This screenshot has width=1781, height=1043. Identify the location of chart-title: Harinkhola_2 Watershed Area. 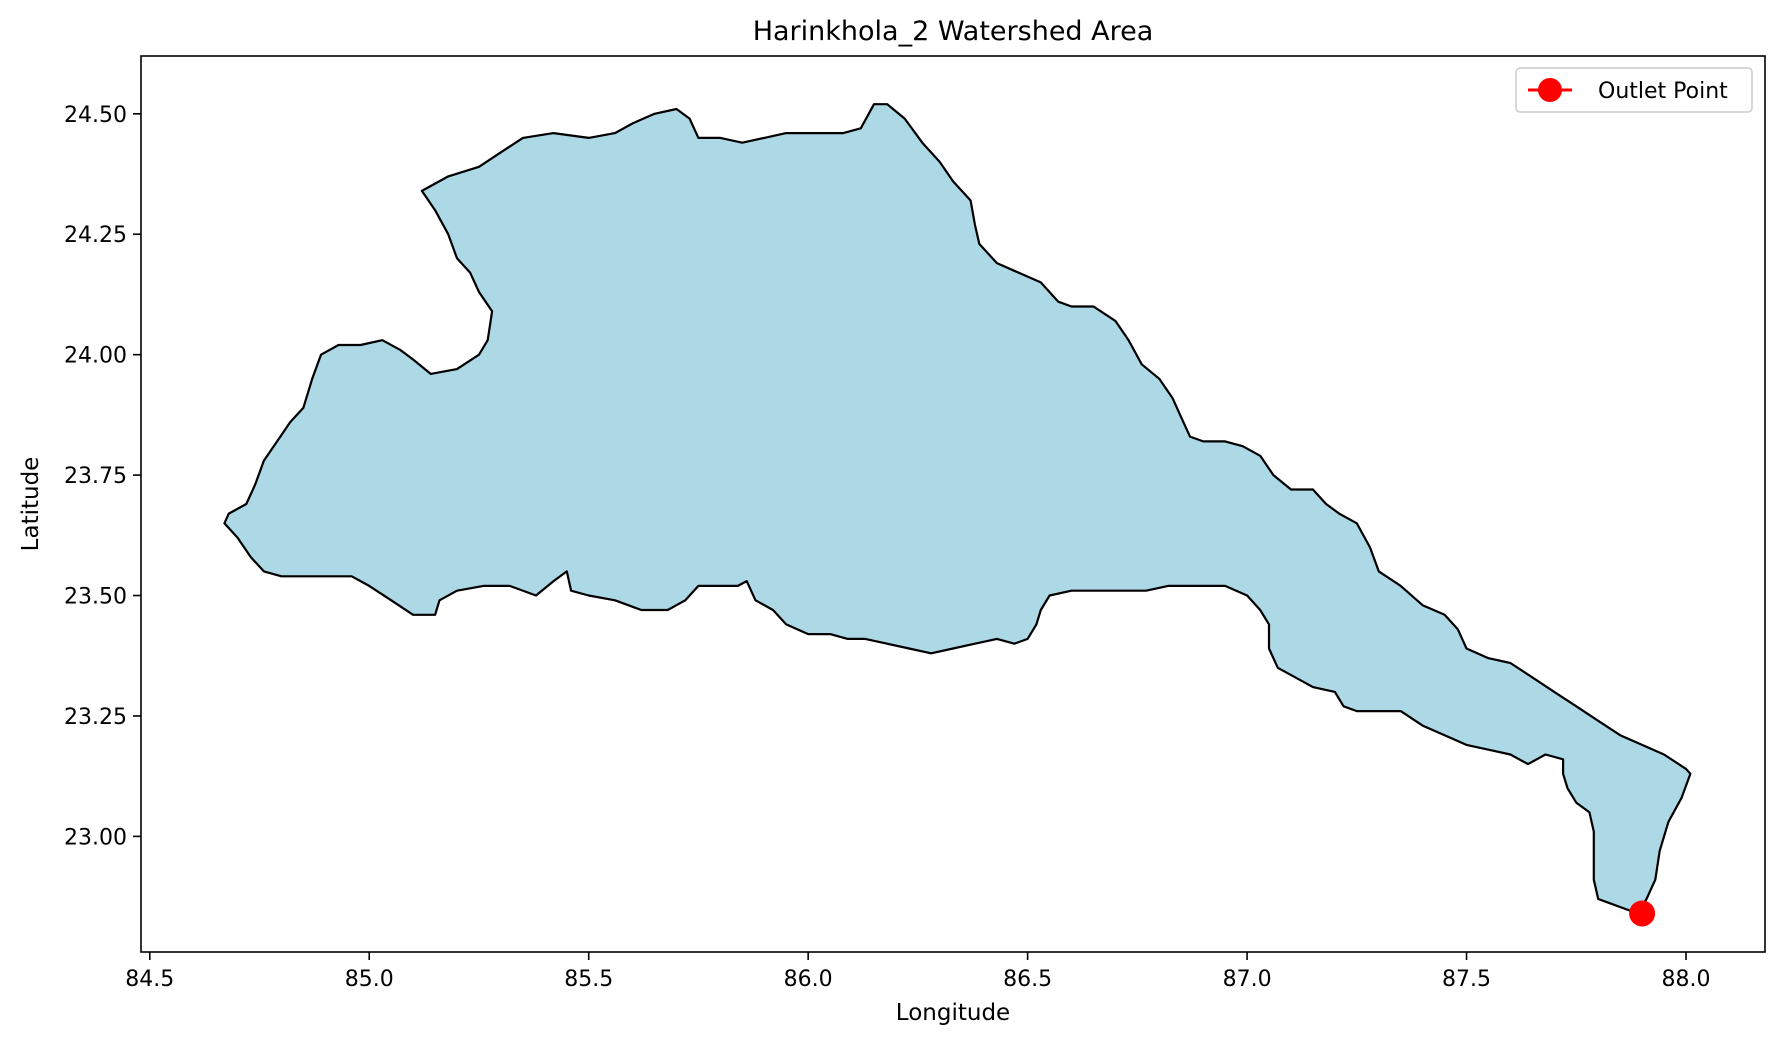
(953, 31).